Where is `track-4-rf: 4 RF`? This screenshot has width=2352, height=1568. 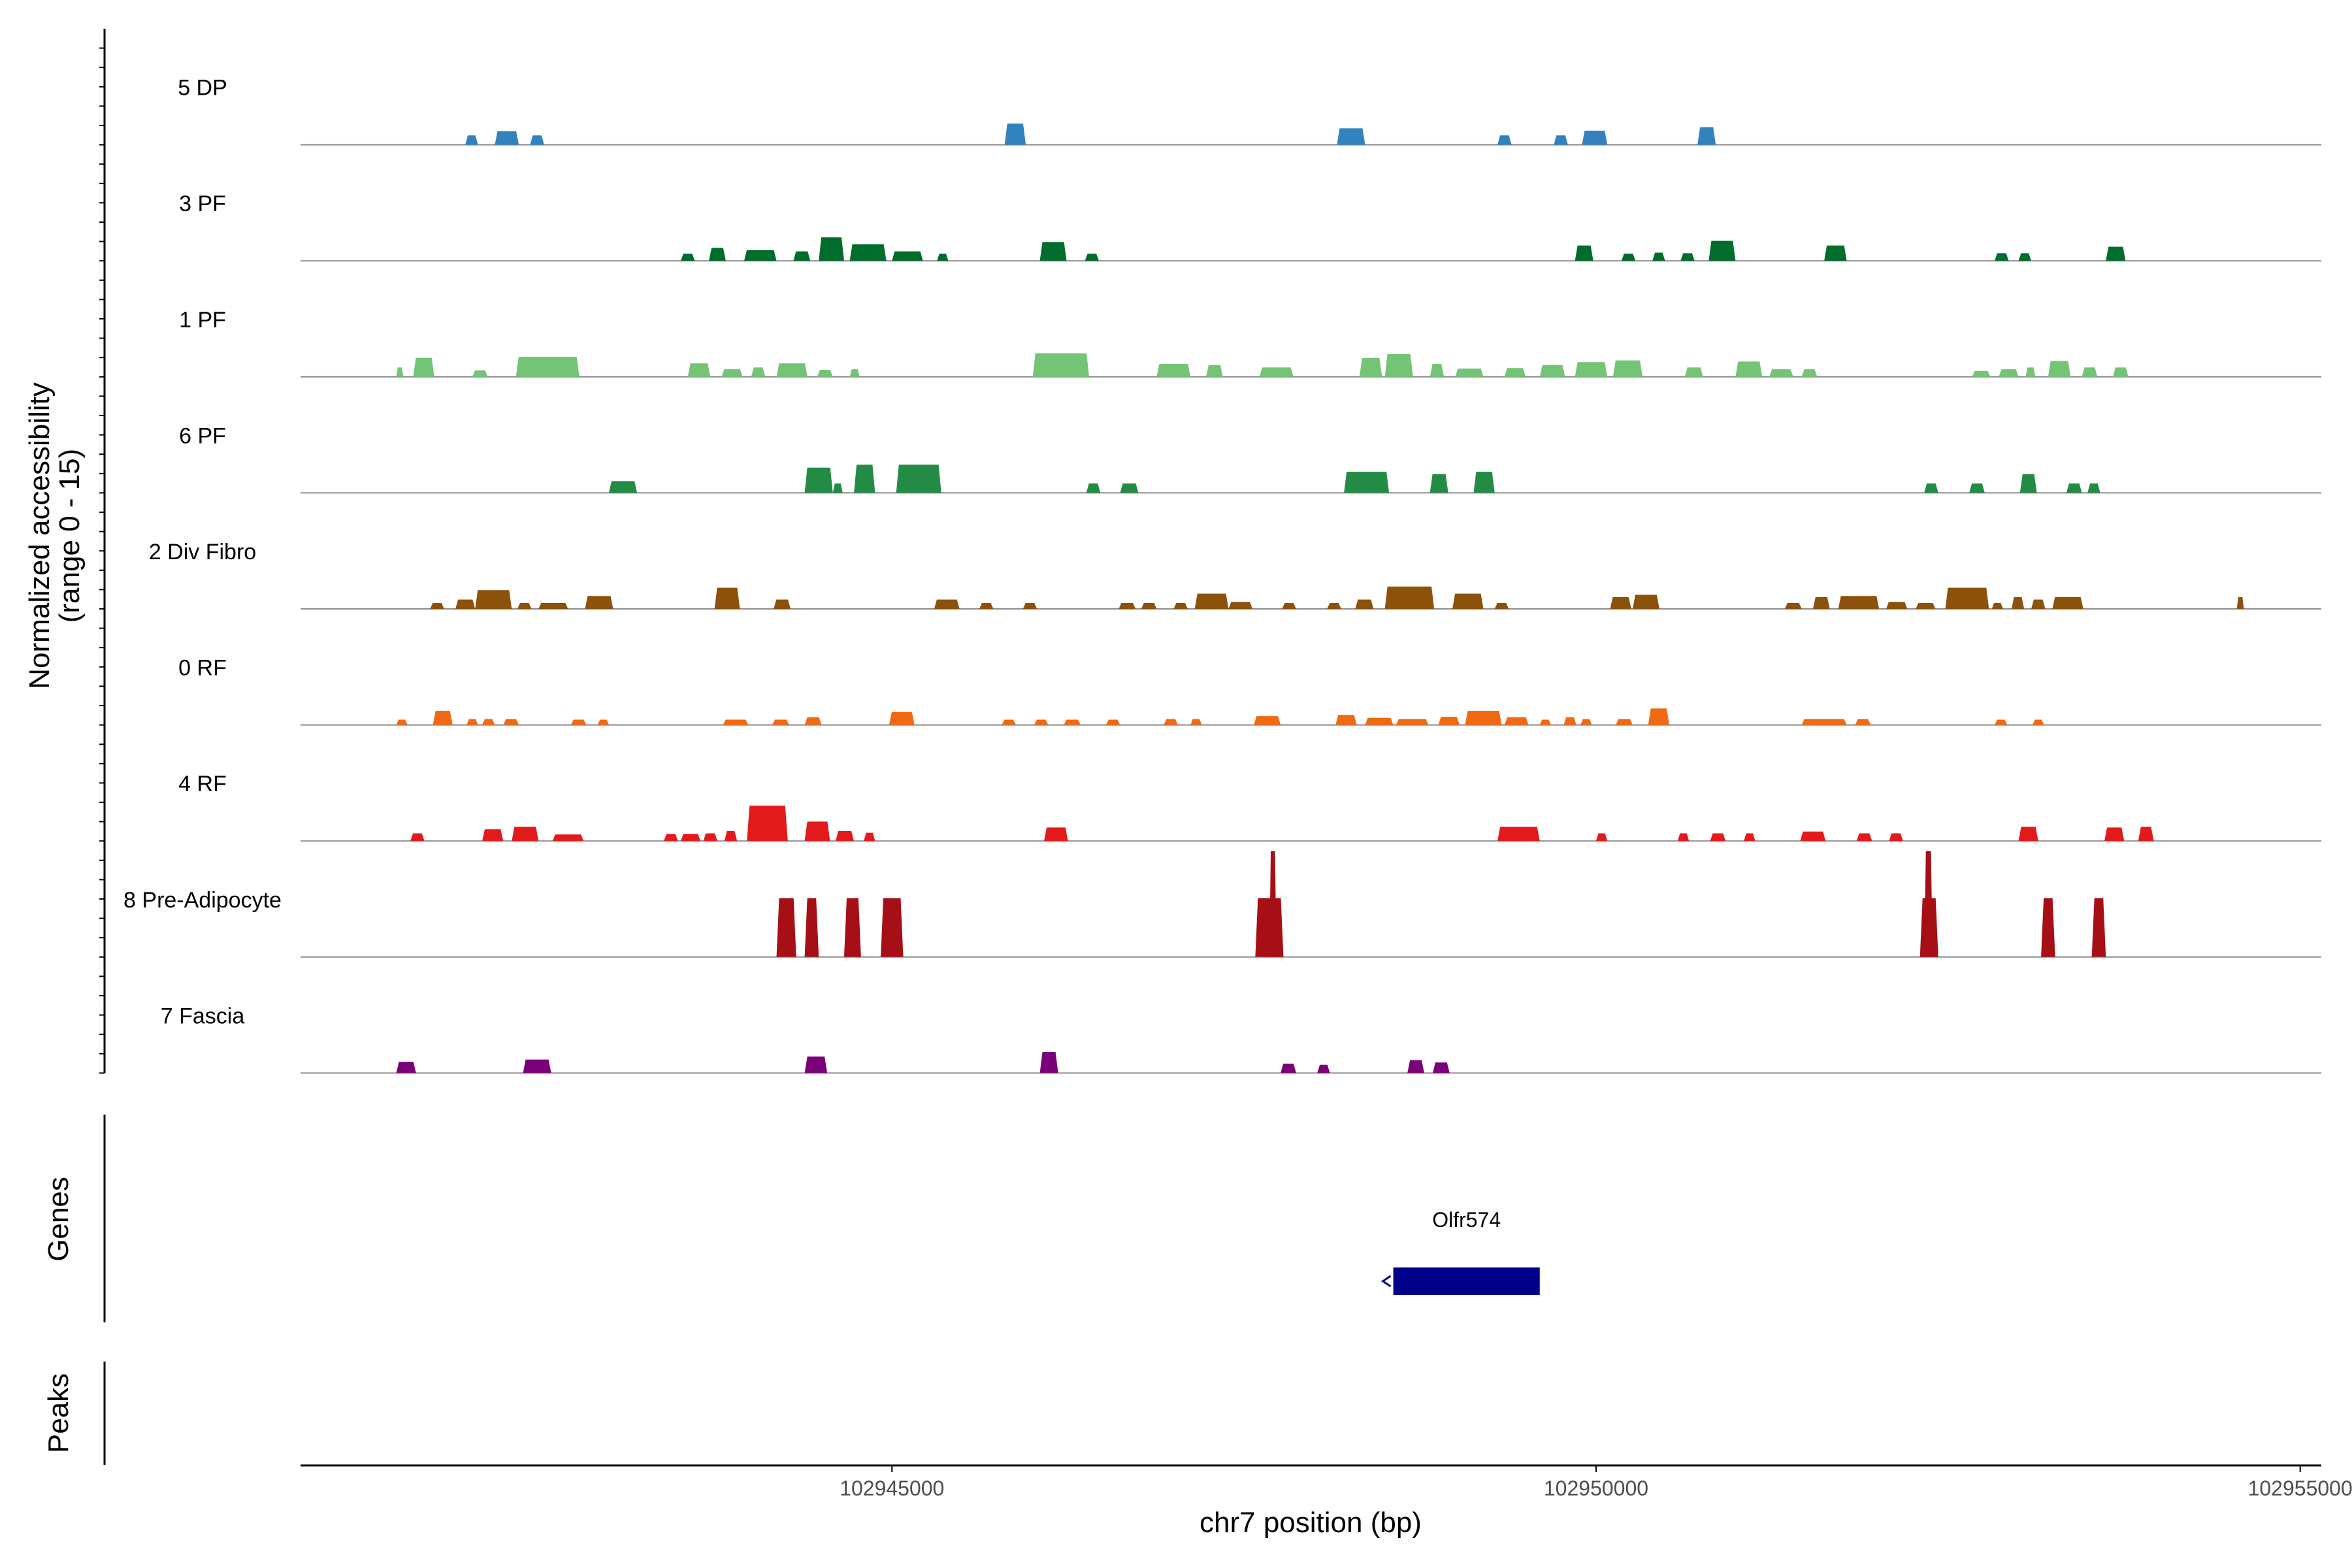
track-4-rf: 4 RF is located at coordinates (1249, 807).